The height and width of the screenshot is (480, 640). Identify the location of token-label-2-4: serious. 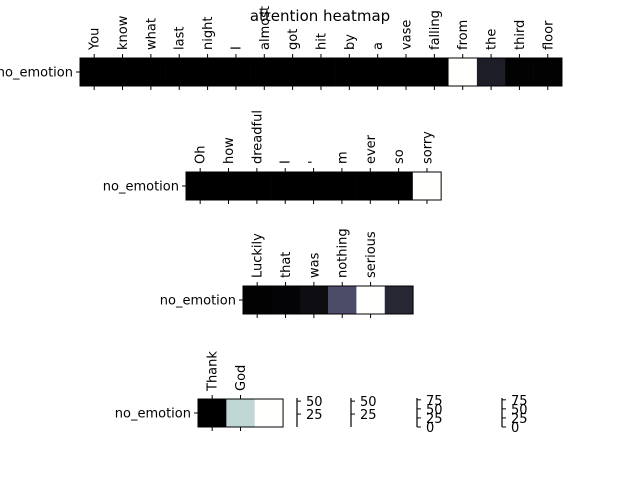
(371, 254).